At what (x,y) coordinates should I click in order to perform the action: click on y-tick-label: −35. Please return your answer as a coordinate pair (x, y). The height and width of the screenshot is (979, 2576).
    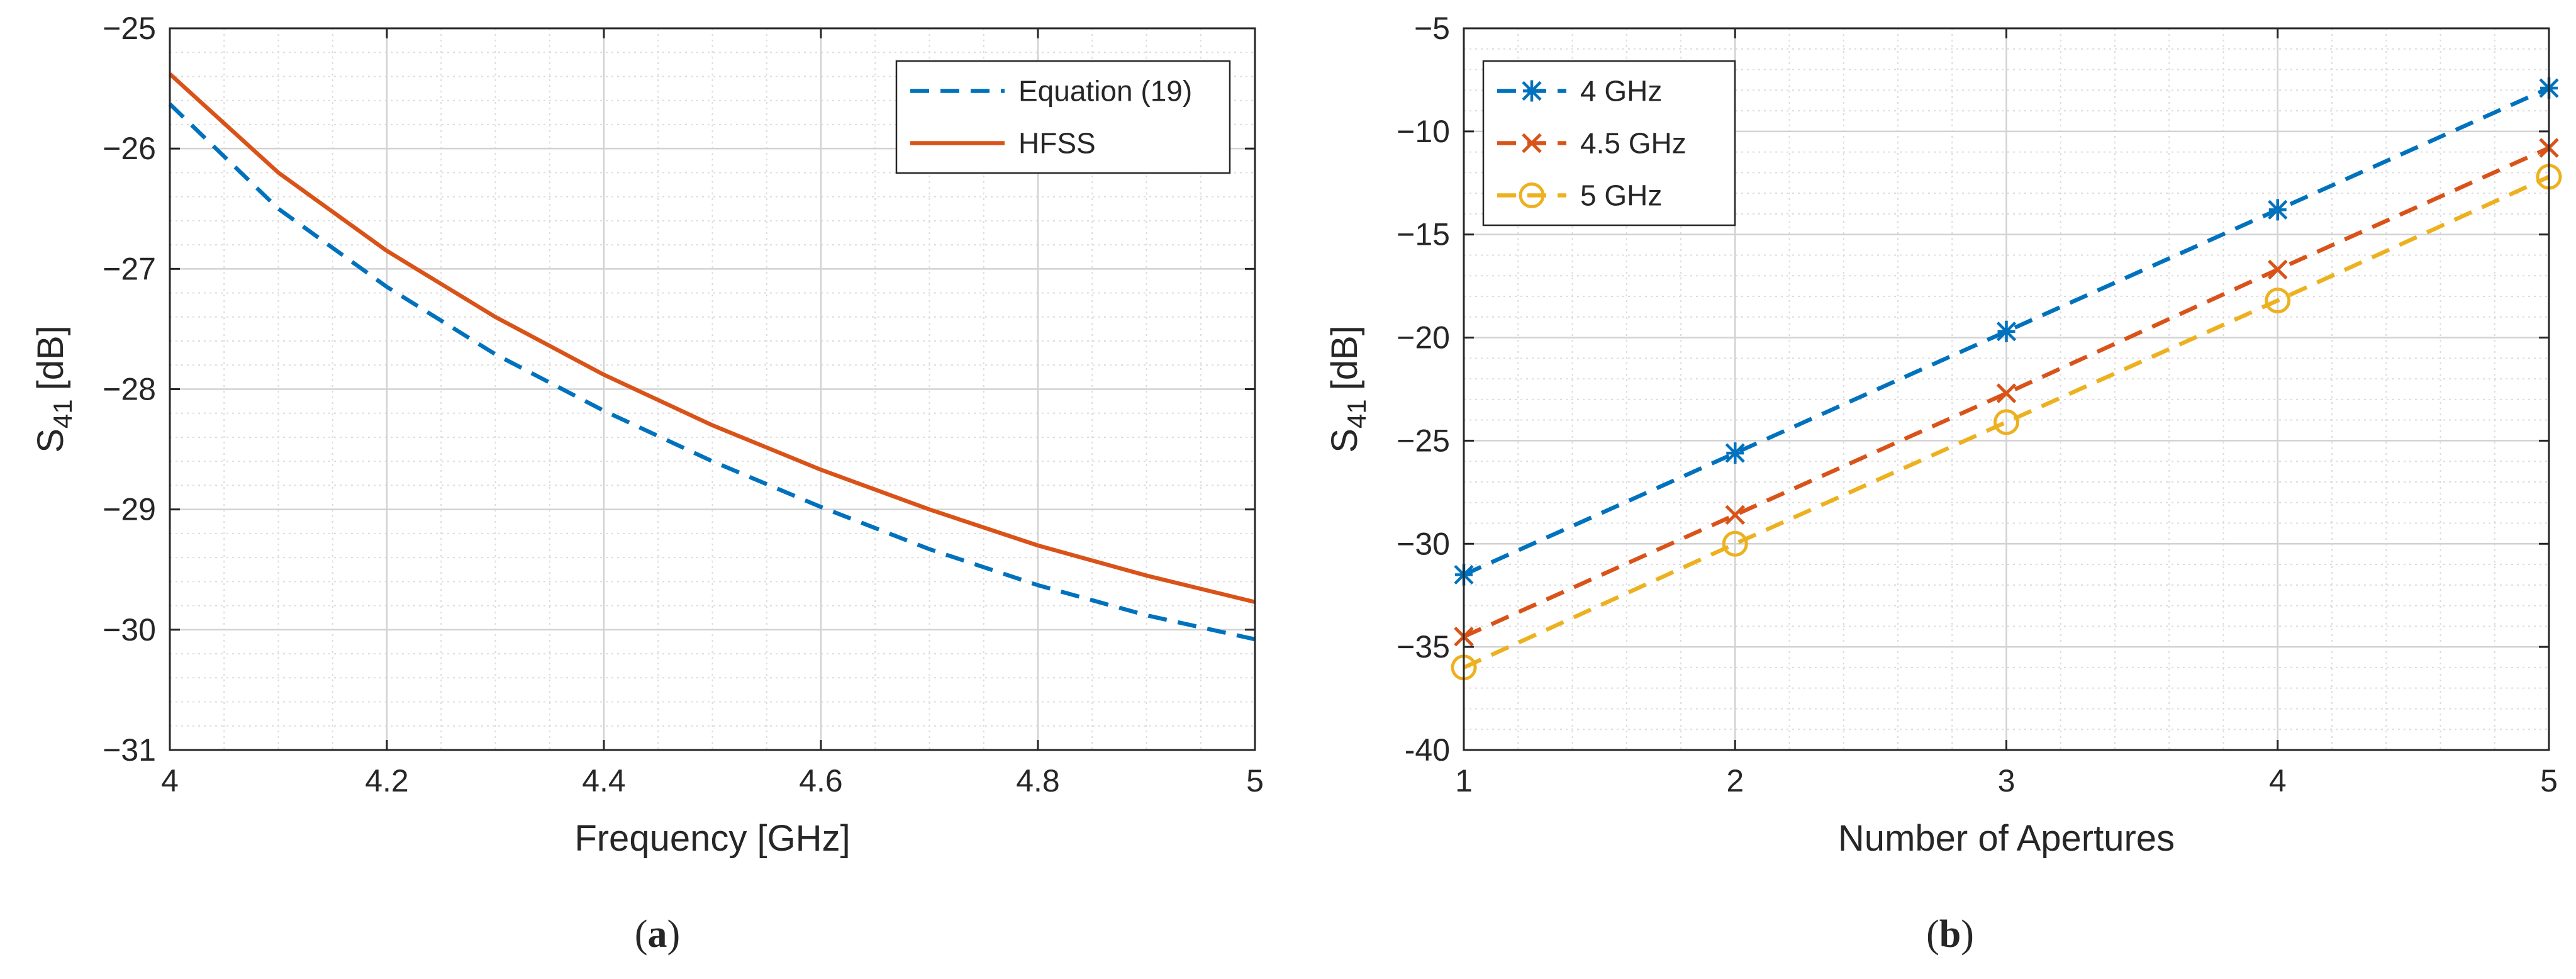
    Looking at the image, I should click on (1423, 647).